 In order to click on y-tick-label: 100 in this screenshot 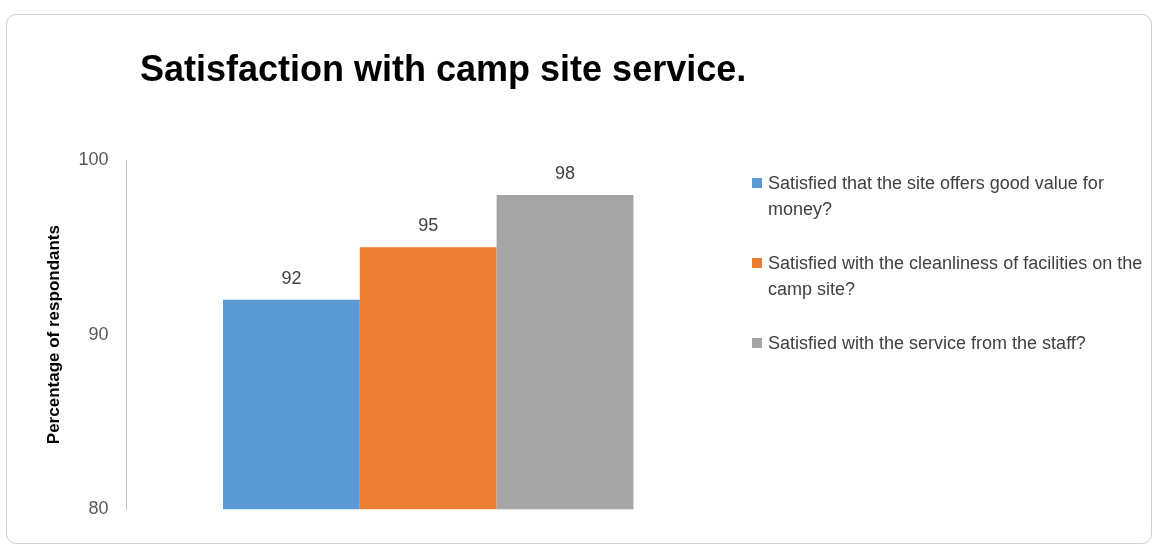, I will do `click(93, 158)`.